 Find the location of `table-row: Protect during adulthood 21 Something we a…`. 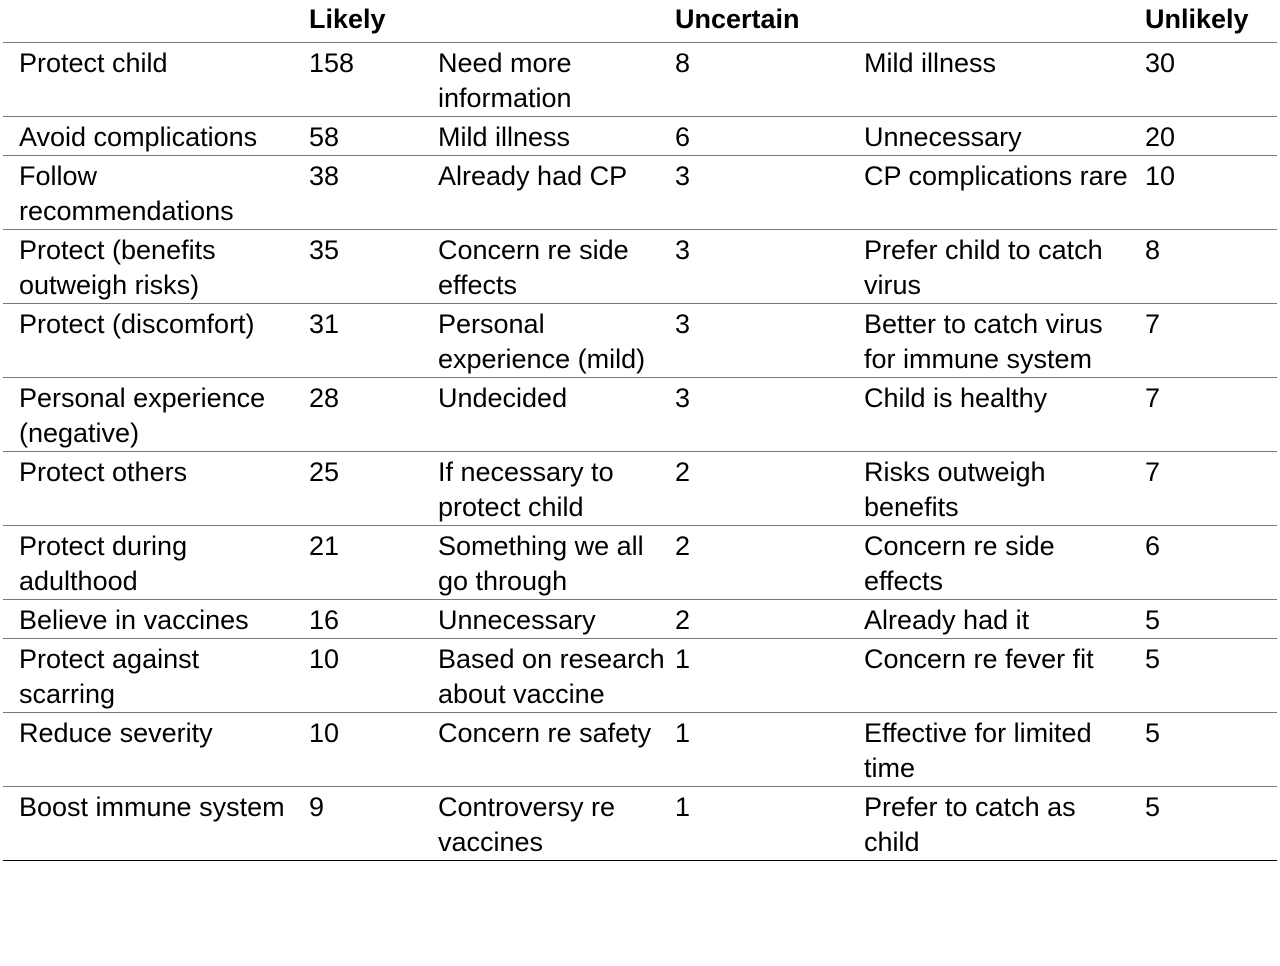

table-row: Protect during adulthood 21 Something we a… is located at coordinates (640, 561).